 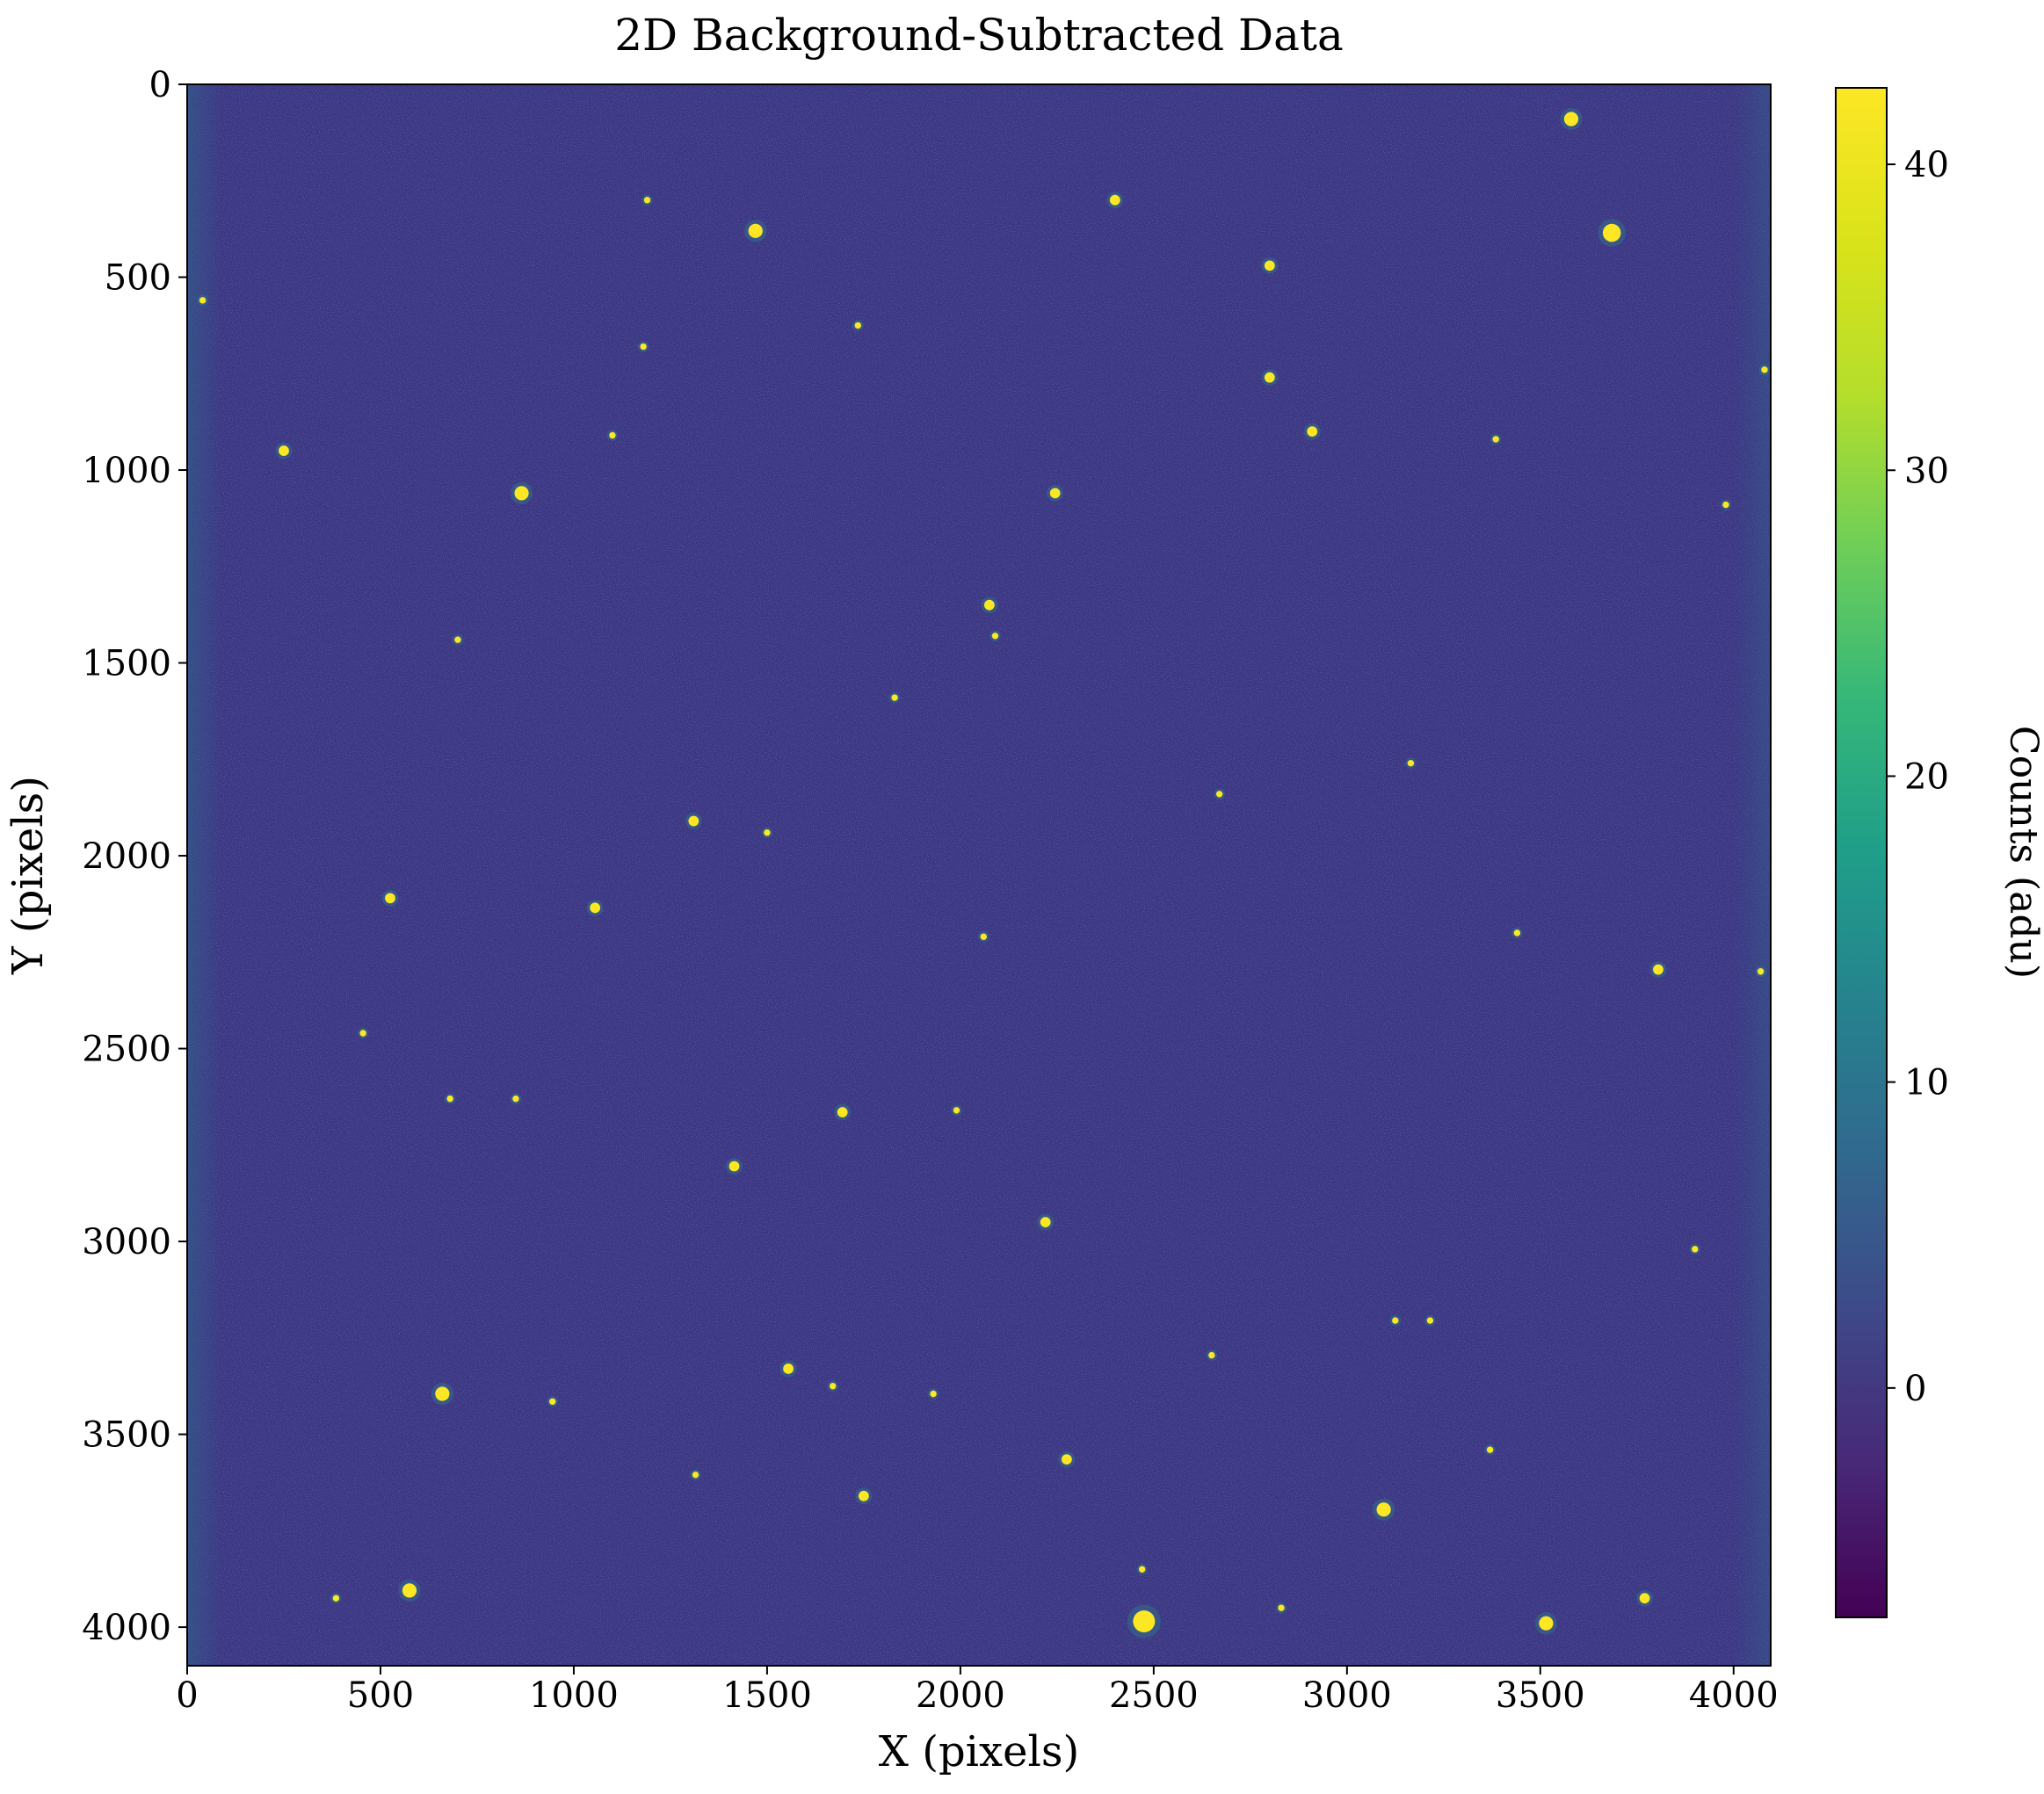 I want to click on y-tick-label: 2500, so click(x=127, y=1050).